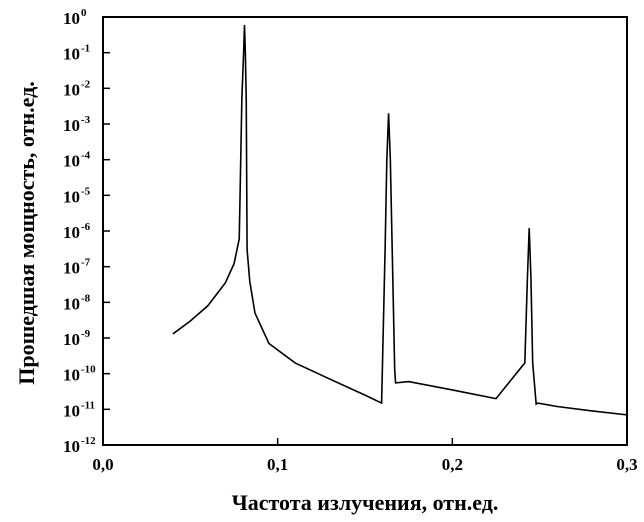 The height and width of the screenshot is (522, 644). Describe the element at coordinates (86, 120) in the screenshot. I see `y-tick-exponent: -3` at that location.